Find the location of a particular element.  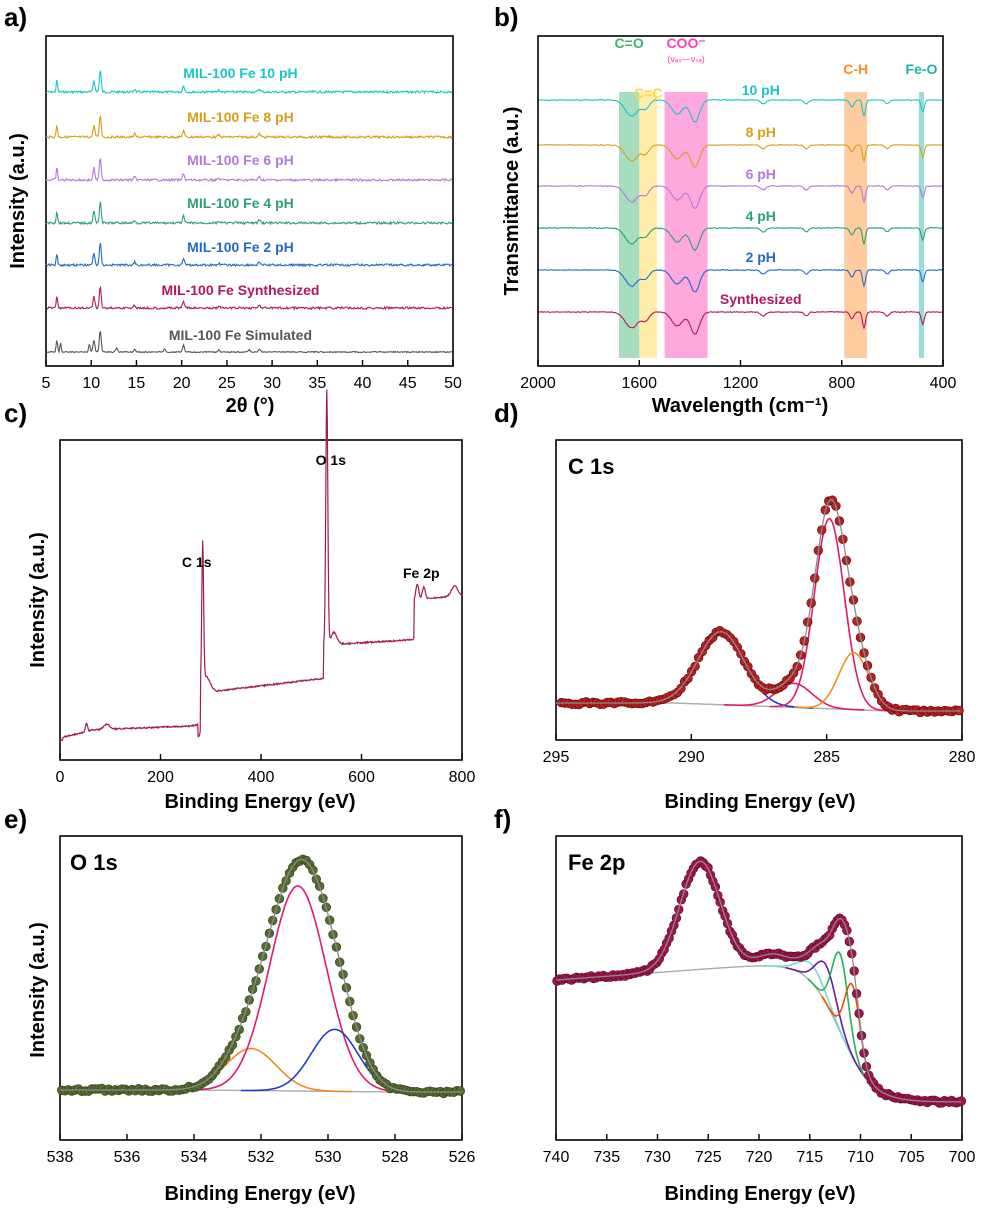

x-tick-label: 40 is located at coordinates (363, 383).